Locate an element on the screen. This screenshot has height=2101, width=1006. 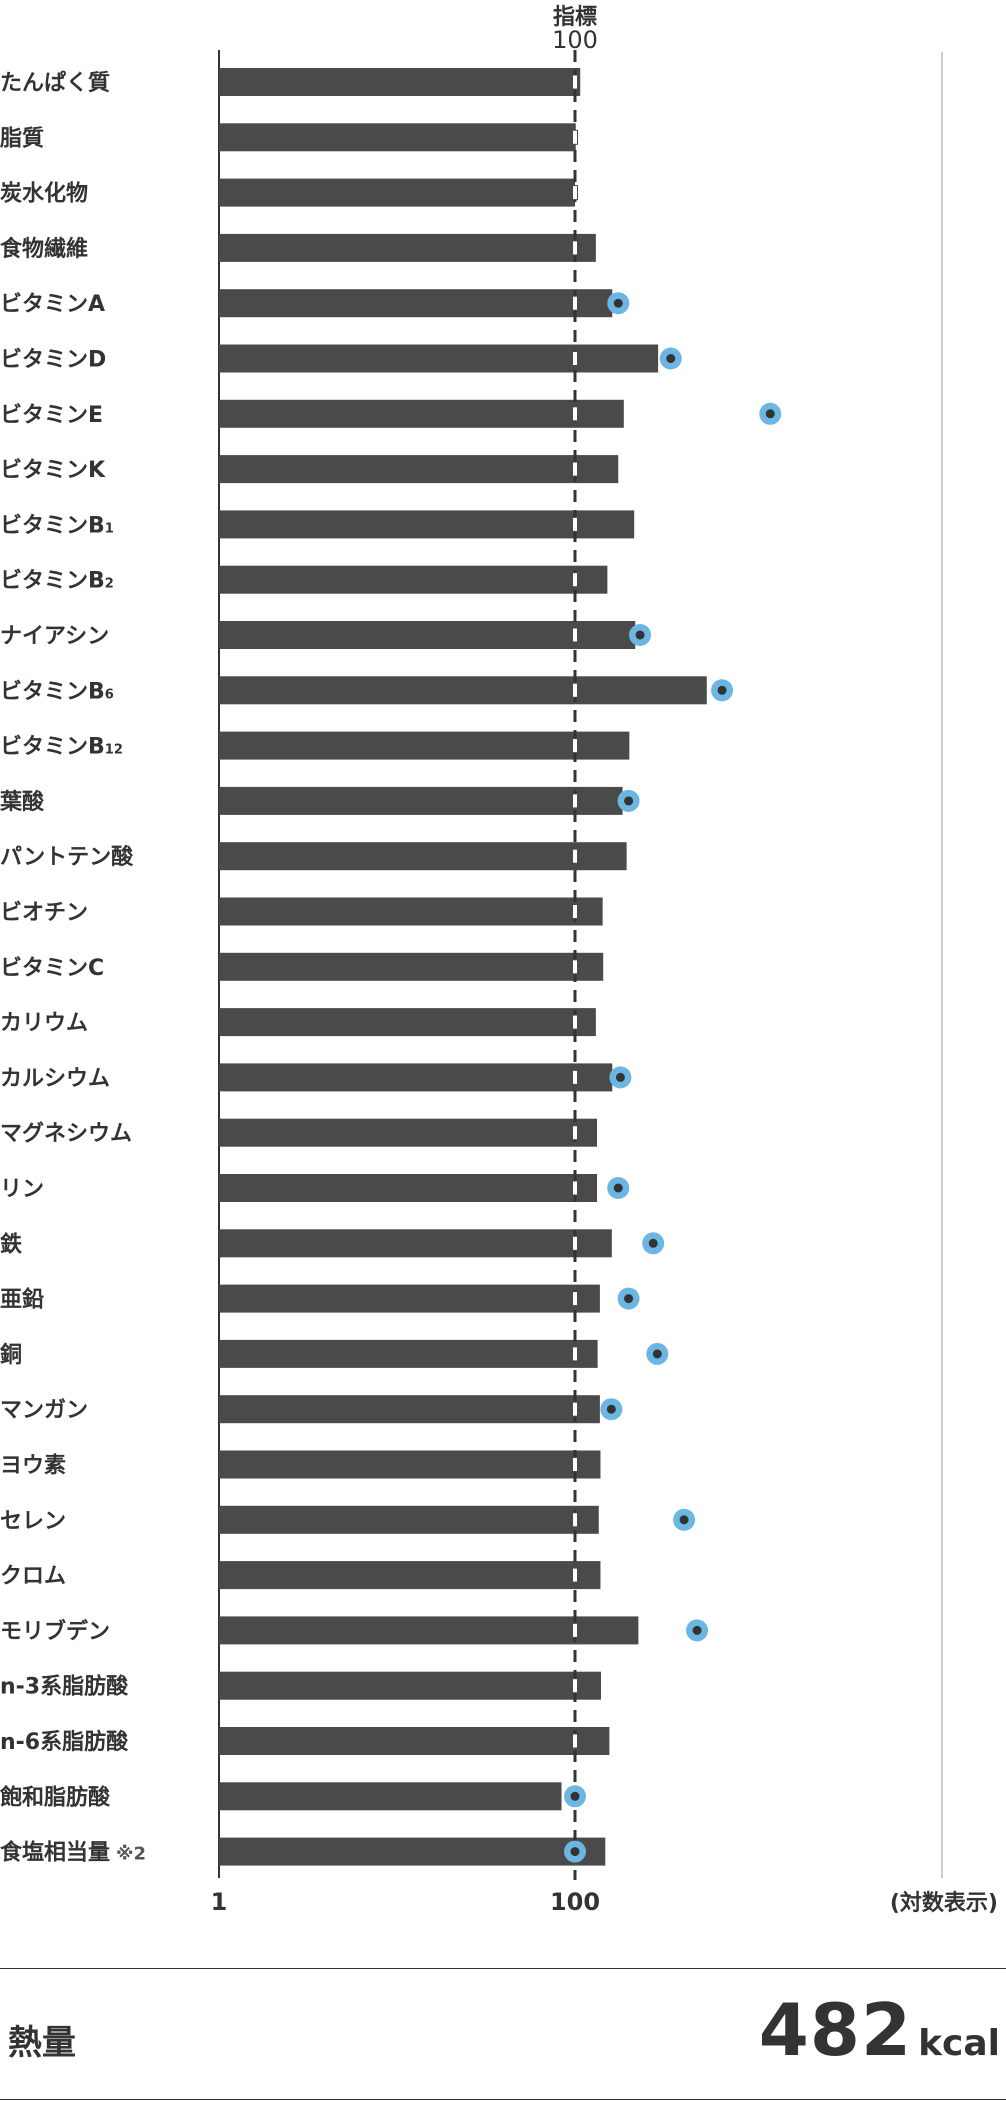
category-label-16: ビオチン is located at coordinates (44, 913).